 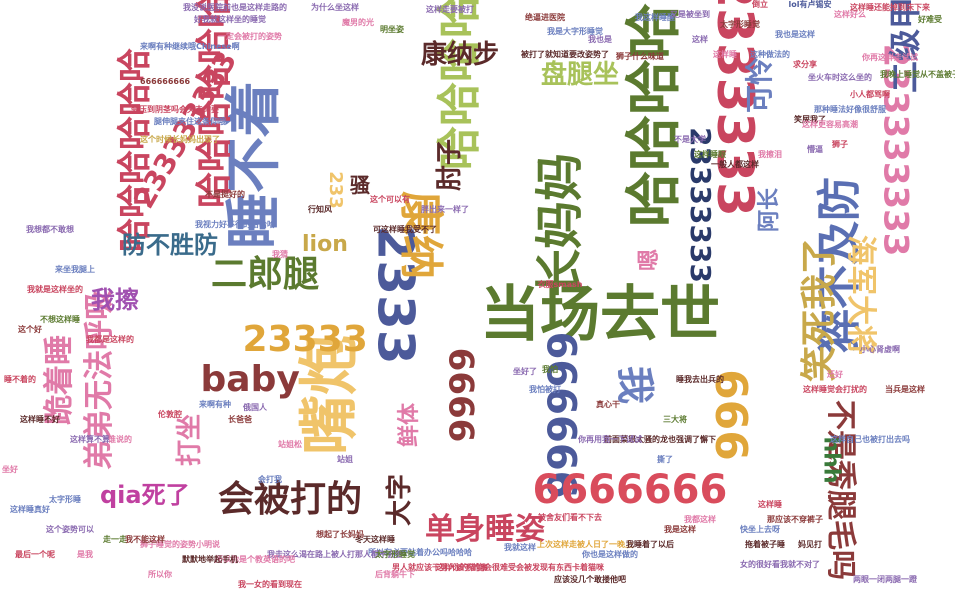 What do you see at coordinates (840, 490) in the screenshot?
I see `cloud-word: 不是秀腿毛吗` at bounding box center [840, 490].